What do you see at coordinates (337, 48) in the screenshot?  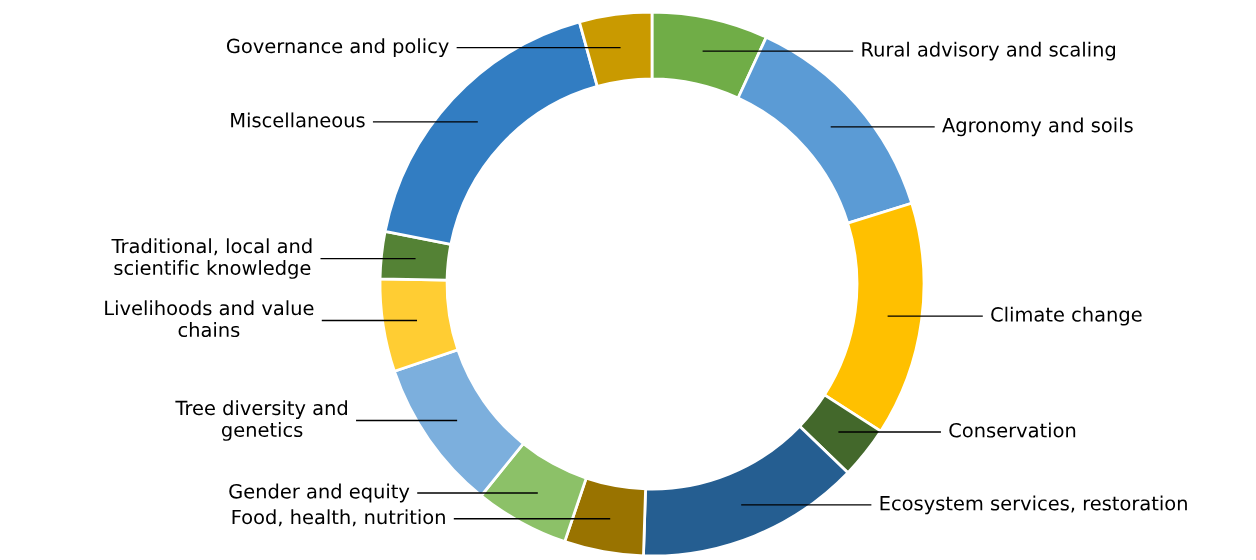 I see `slice-label: Governance and policy` at bounding box center [337, 48].